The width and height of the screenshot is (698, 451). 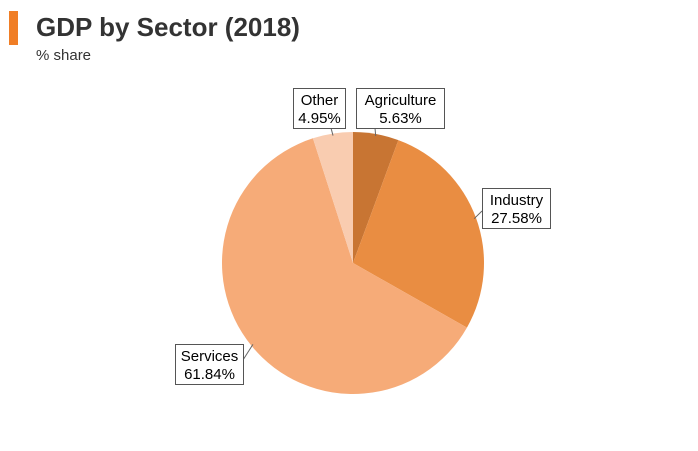 I want to click on leader-line-other, so click(x=332, y=131).